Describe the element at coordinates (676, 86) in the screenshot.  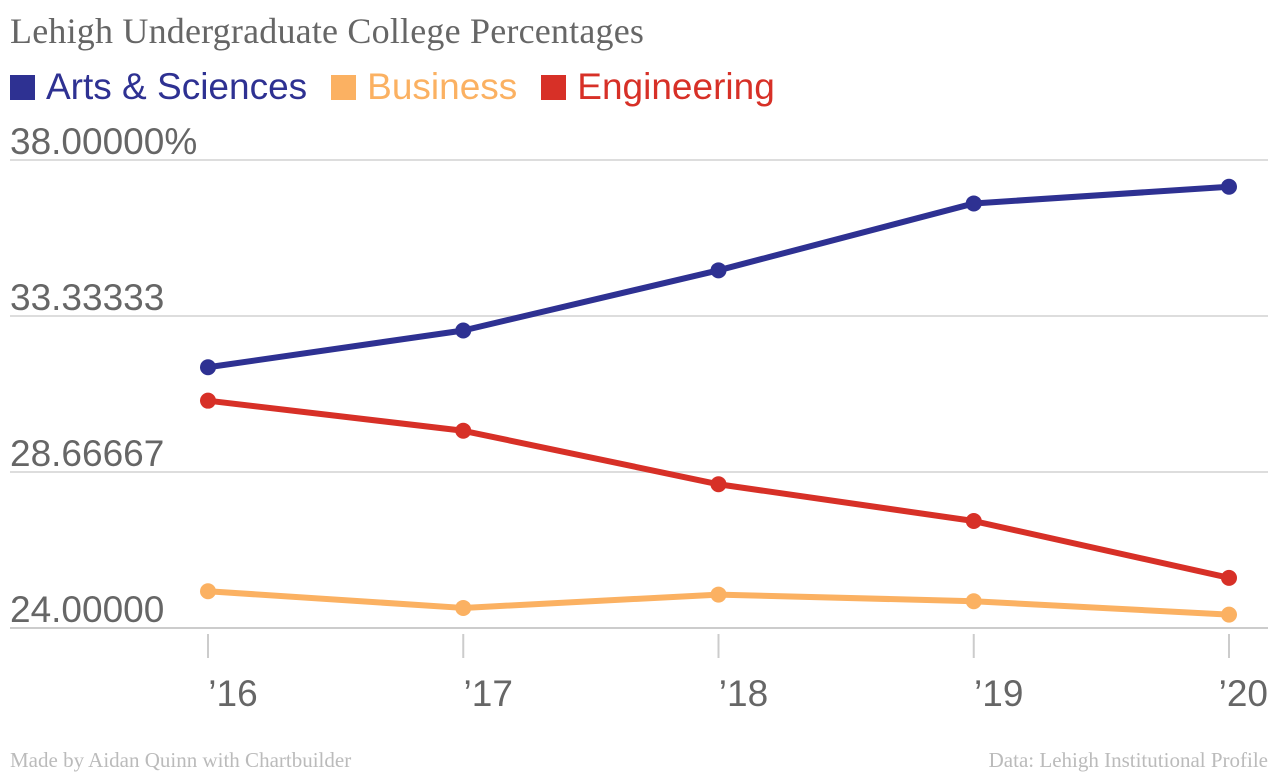
I see `legend-label-engineering: Engineering` at that location.